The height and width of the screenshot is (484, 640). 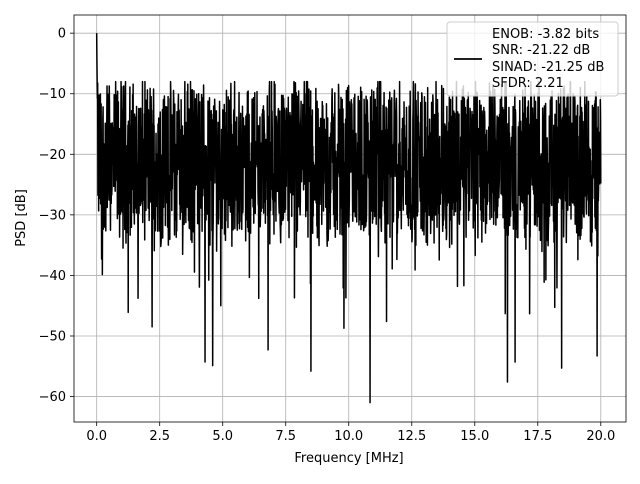 What do you see at coordinates (474, 436) in the screenshot?
I see `x-tick-label: 15.0` at bounding box center [474, 436].